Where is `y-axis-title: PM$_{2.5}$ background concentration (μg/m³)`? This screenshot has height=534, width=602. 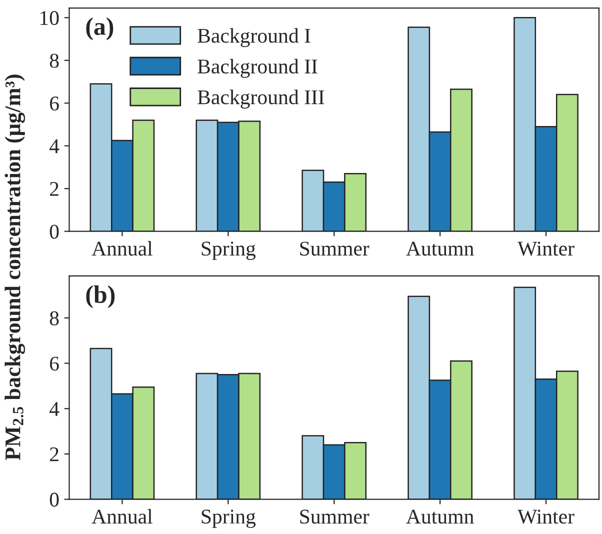 y-axis-title: PM$_{2.5}$ background concentration (μg/m³) is located at coordinates (15, 267).